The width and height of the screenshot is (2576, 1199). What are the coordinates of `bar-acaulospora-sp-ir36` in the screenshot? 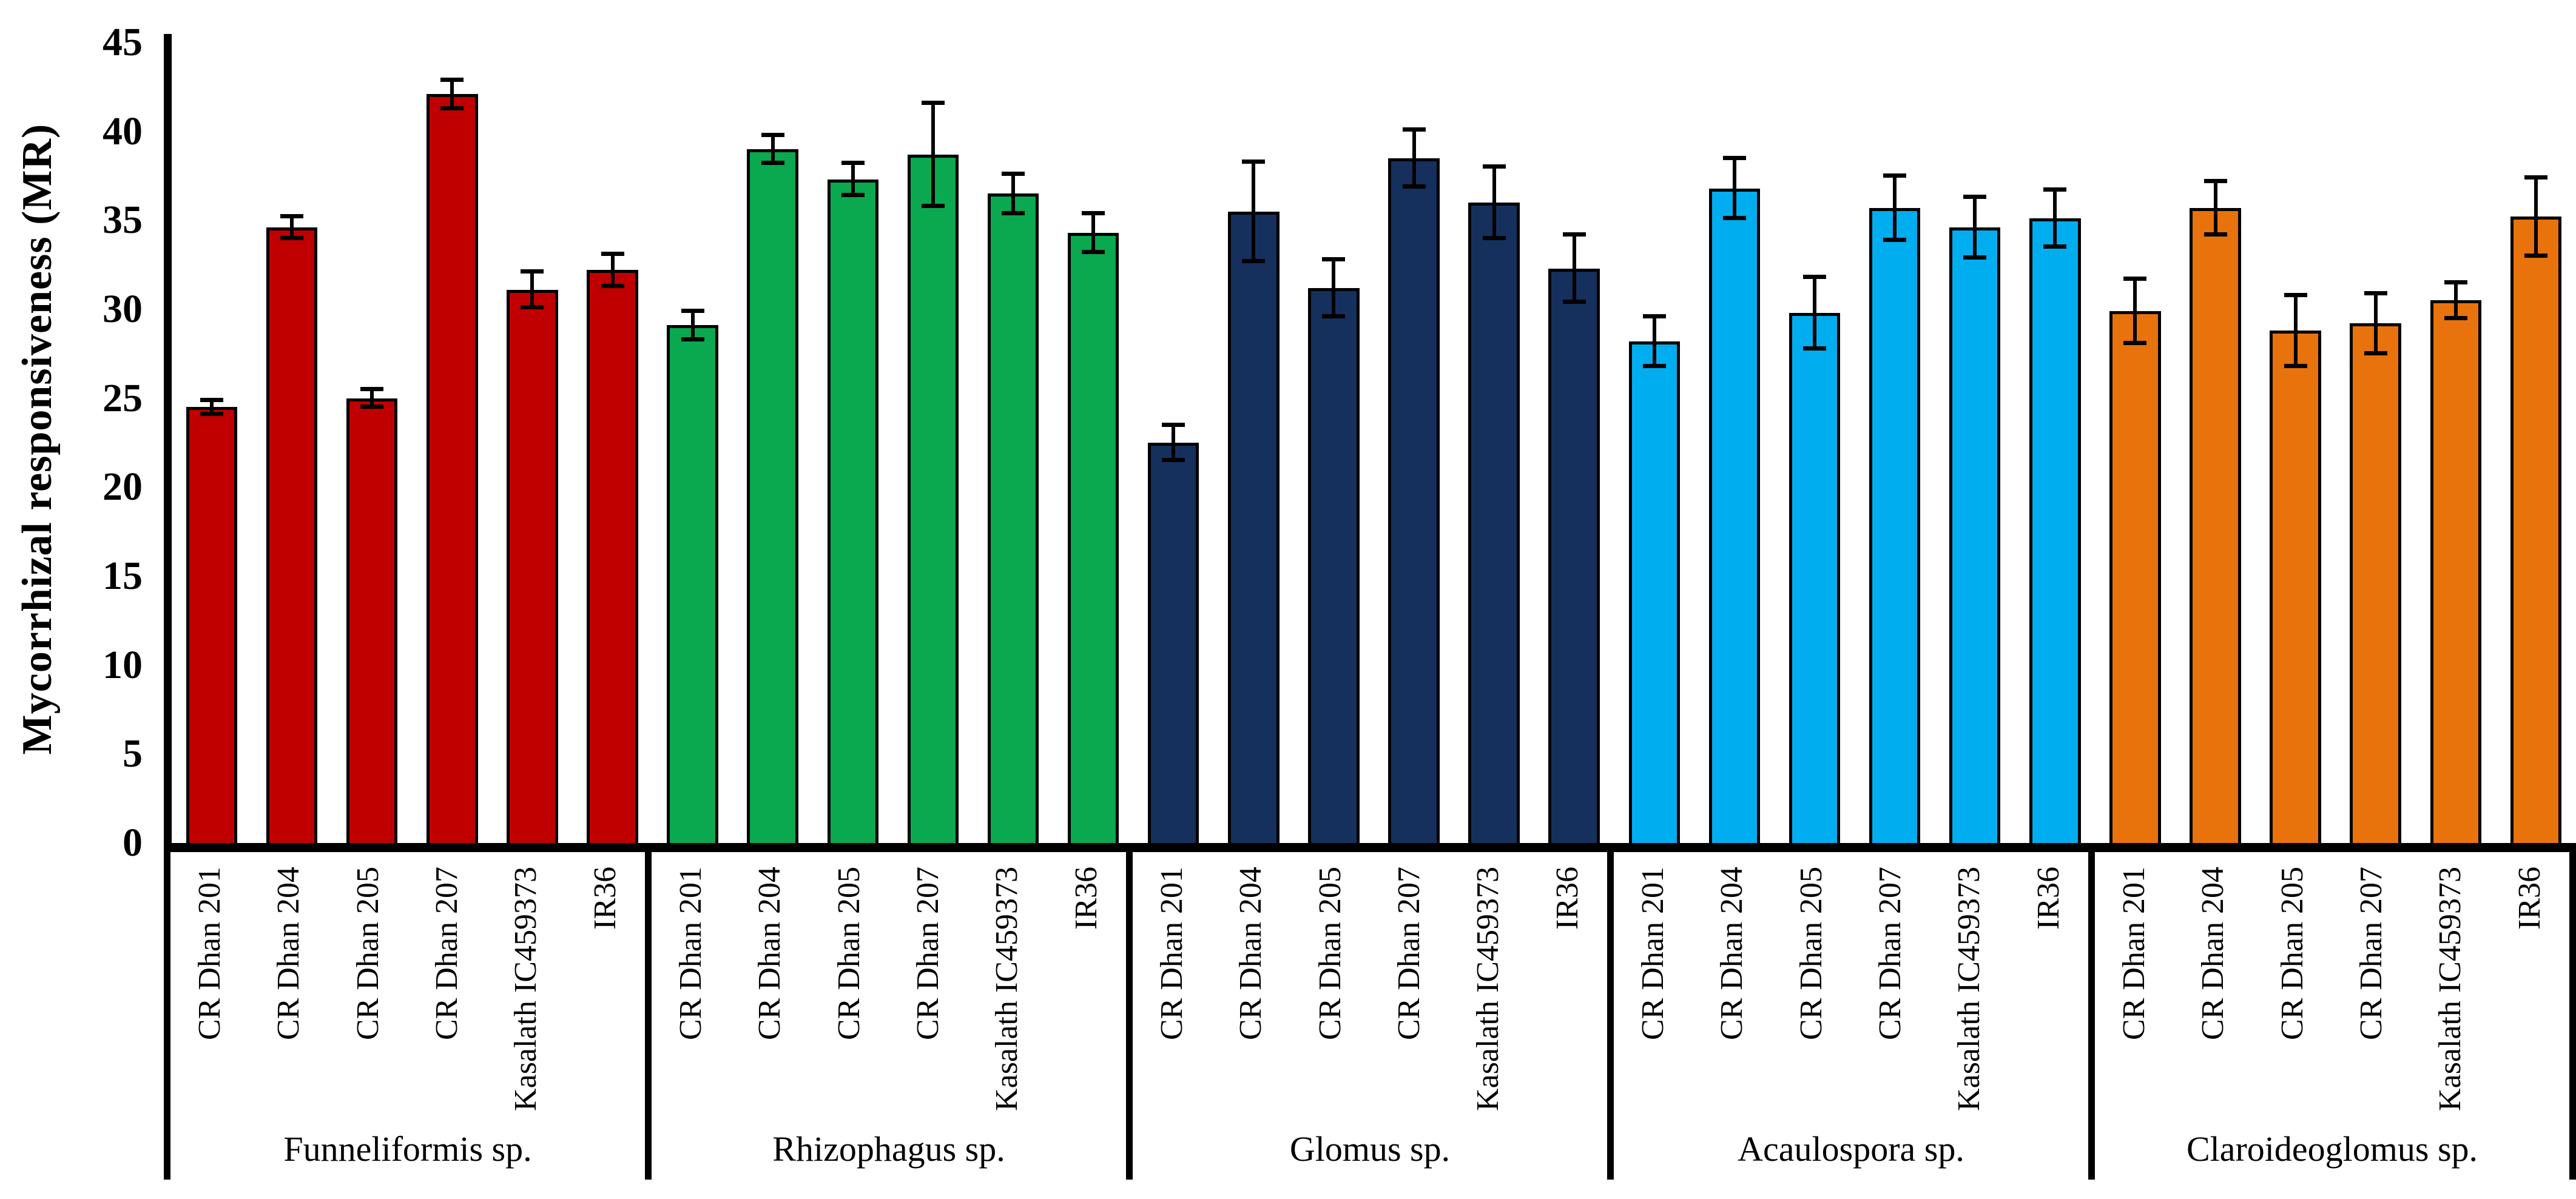 It's located at (2055, 530).